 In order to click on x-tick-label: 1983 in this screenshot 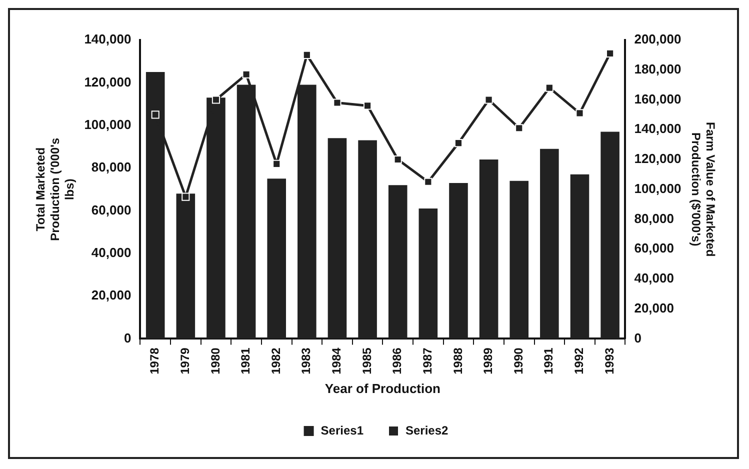, I will do `click(306, 360)`.